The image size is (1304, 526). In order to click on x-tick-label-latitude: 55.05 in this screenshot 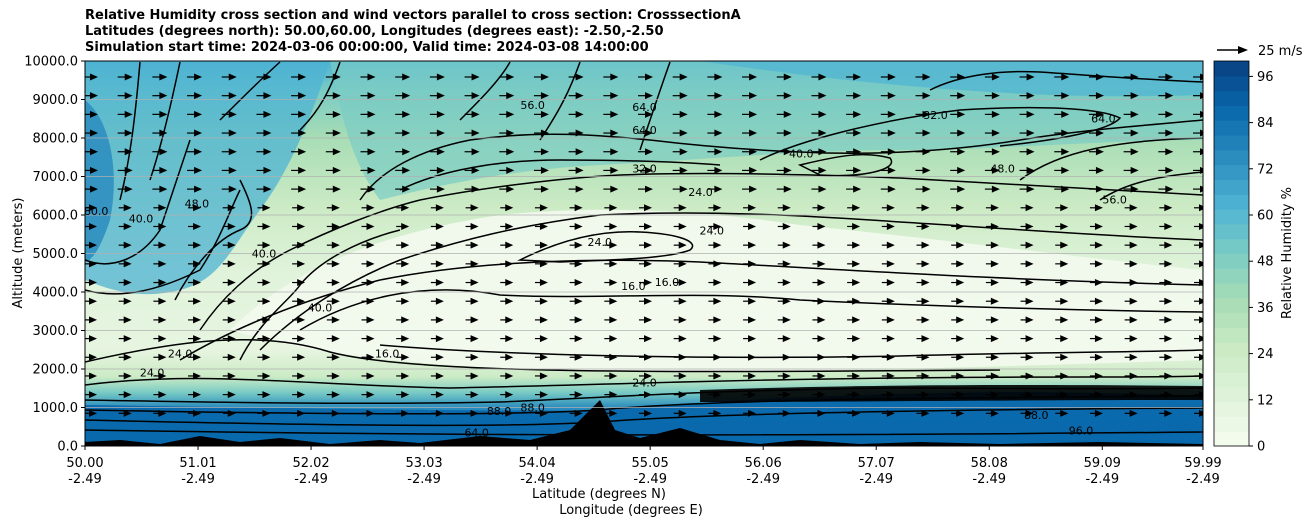, I will do `click(650, 463)`.